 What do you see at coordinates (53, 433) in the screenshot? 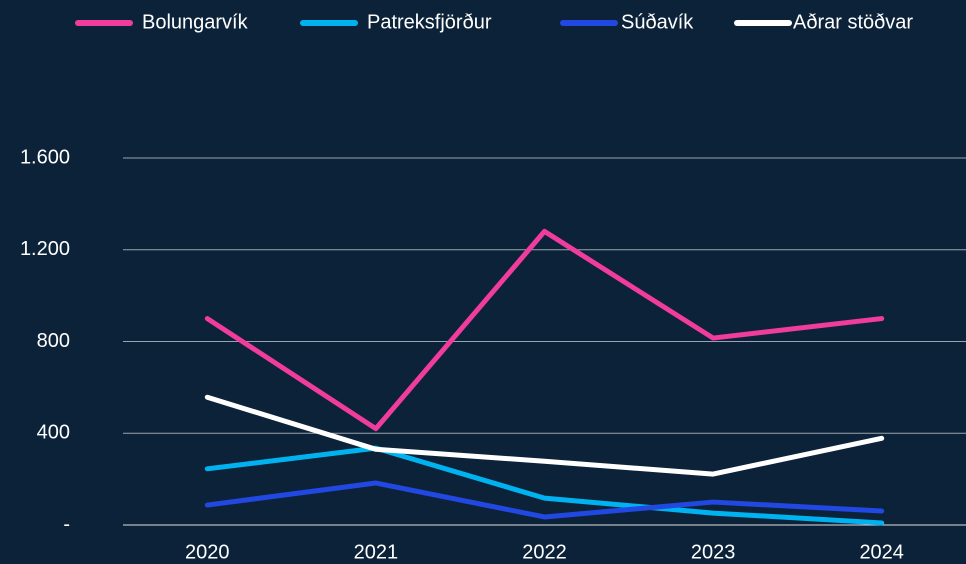
I see `y-tick-label: 400` at bounding box center [53, 433].